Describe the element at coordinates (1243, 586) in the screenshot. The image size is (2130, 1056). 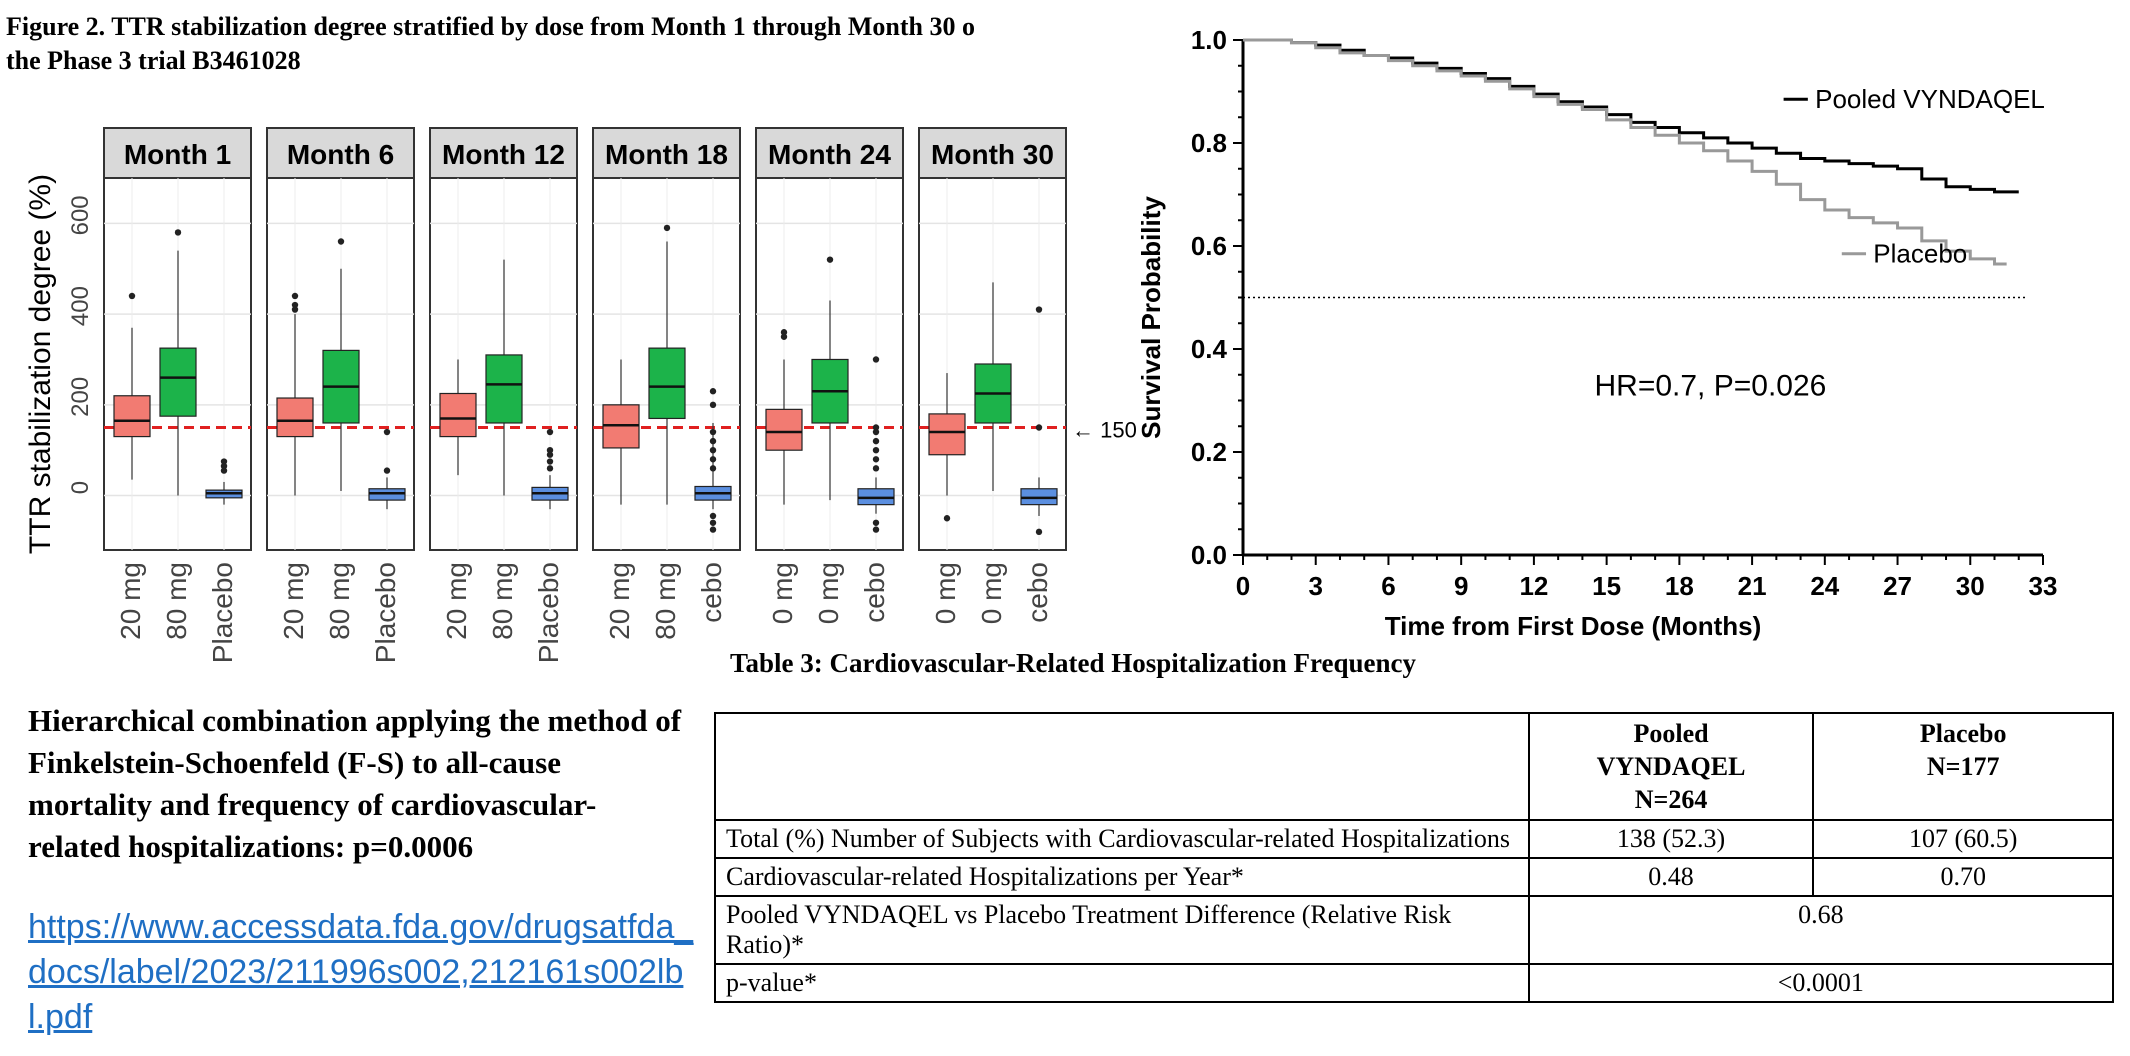
I see `x-tick-label: 0` at that location.